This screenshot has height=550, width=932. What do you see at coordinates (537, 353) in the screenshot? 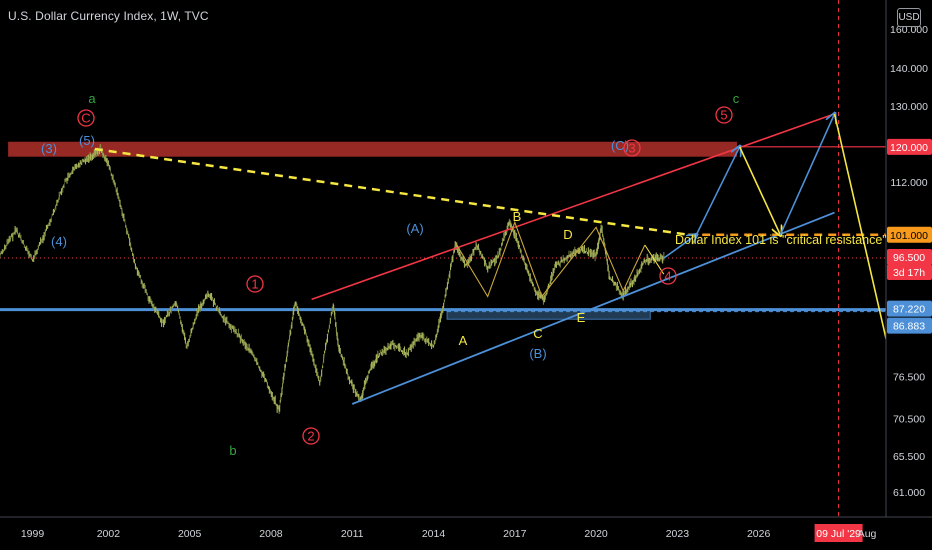
I see `wave-label-B-paren: (B)` at bounding box center [537, 353].